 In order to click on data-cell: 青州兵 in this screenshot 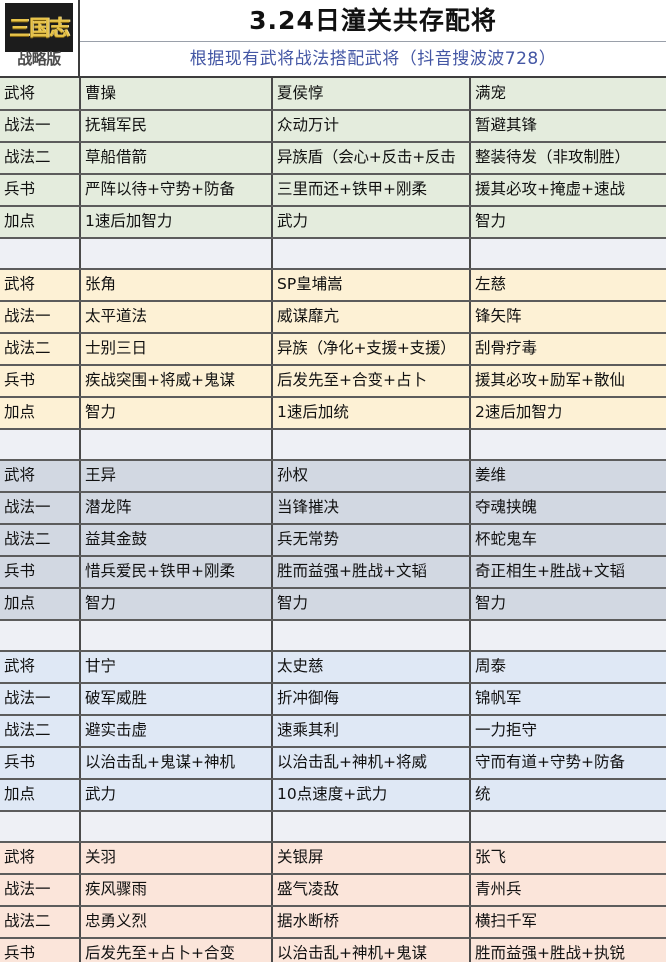, I will do `click(568, 890)`.